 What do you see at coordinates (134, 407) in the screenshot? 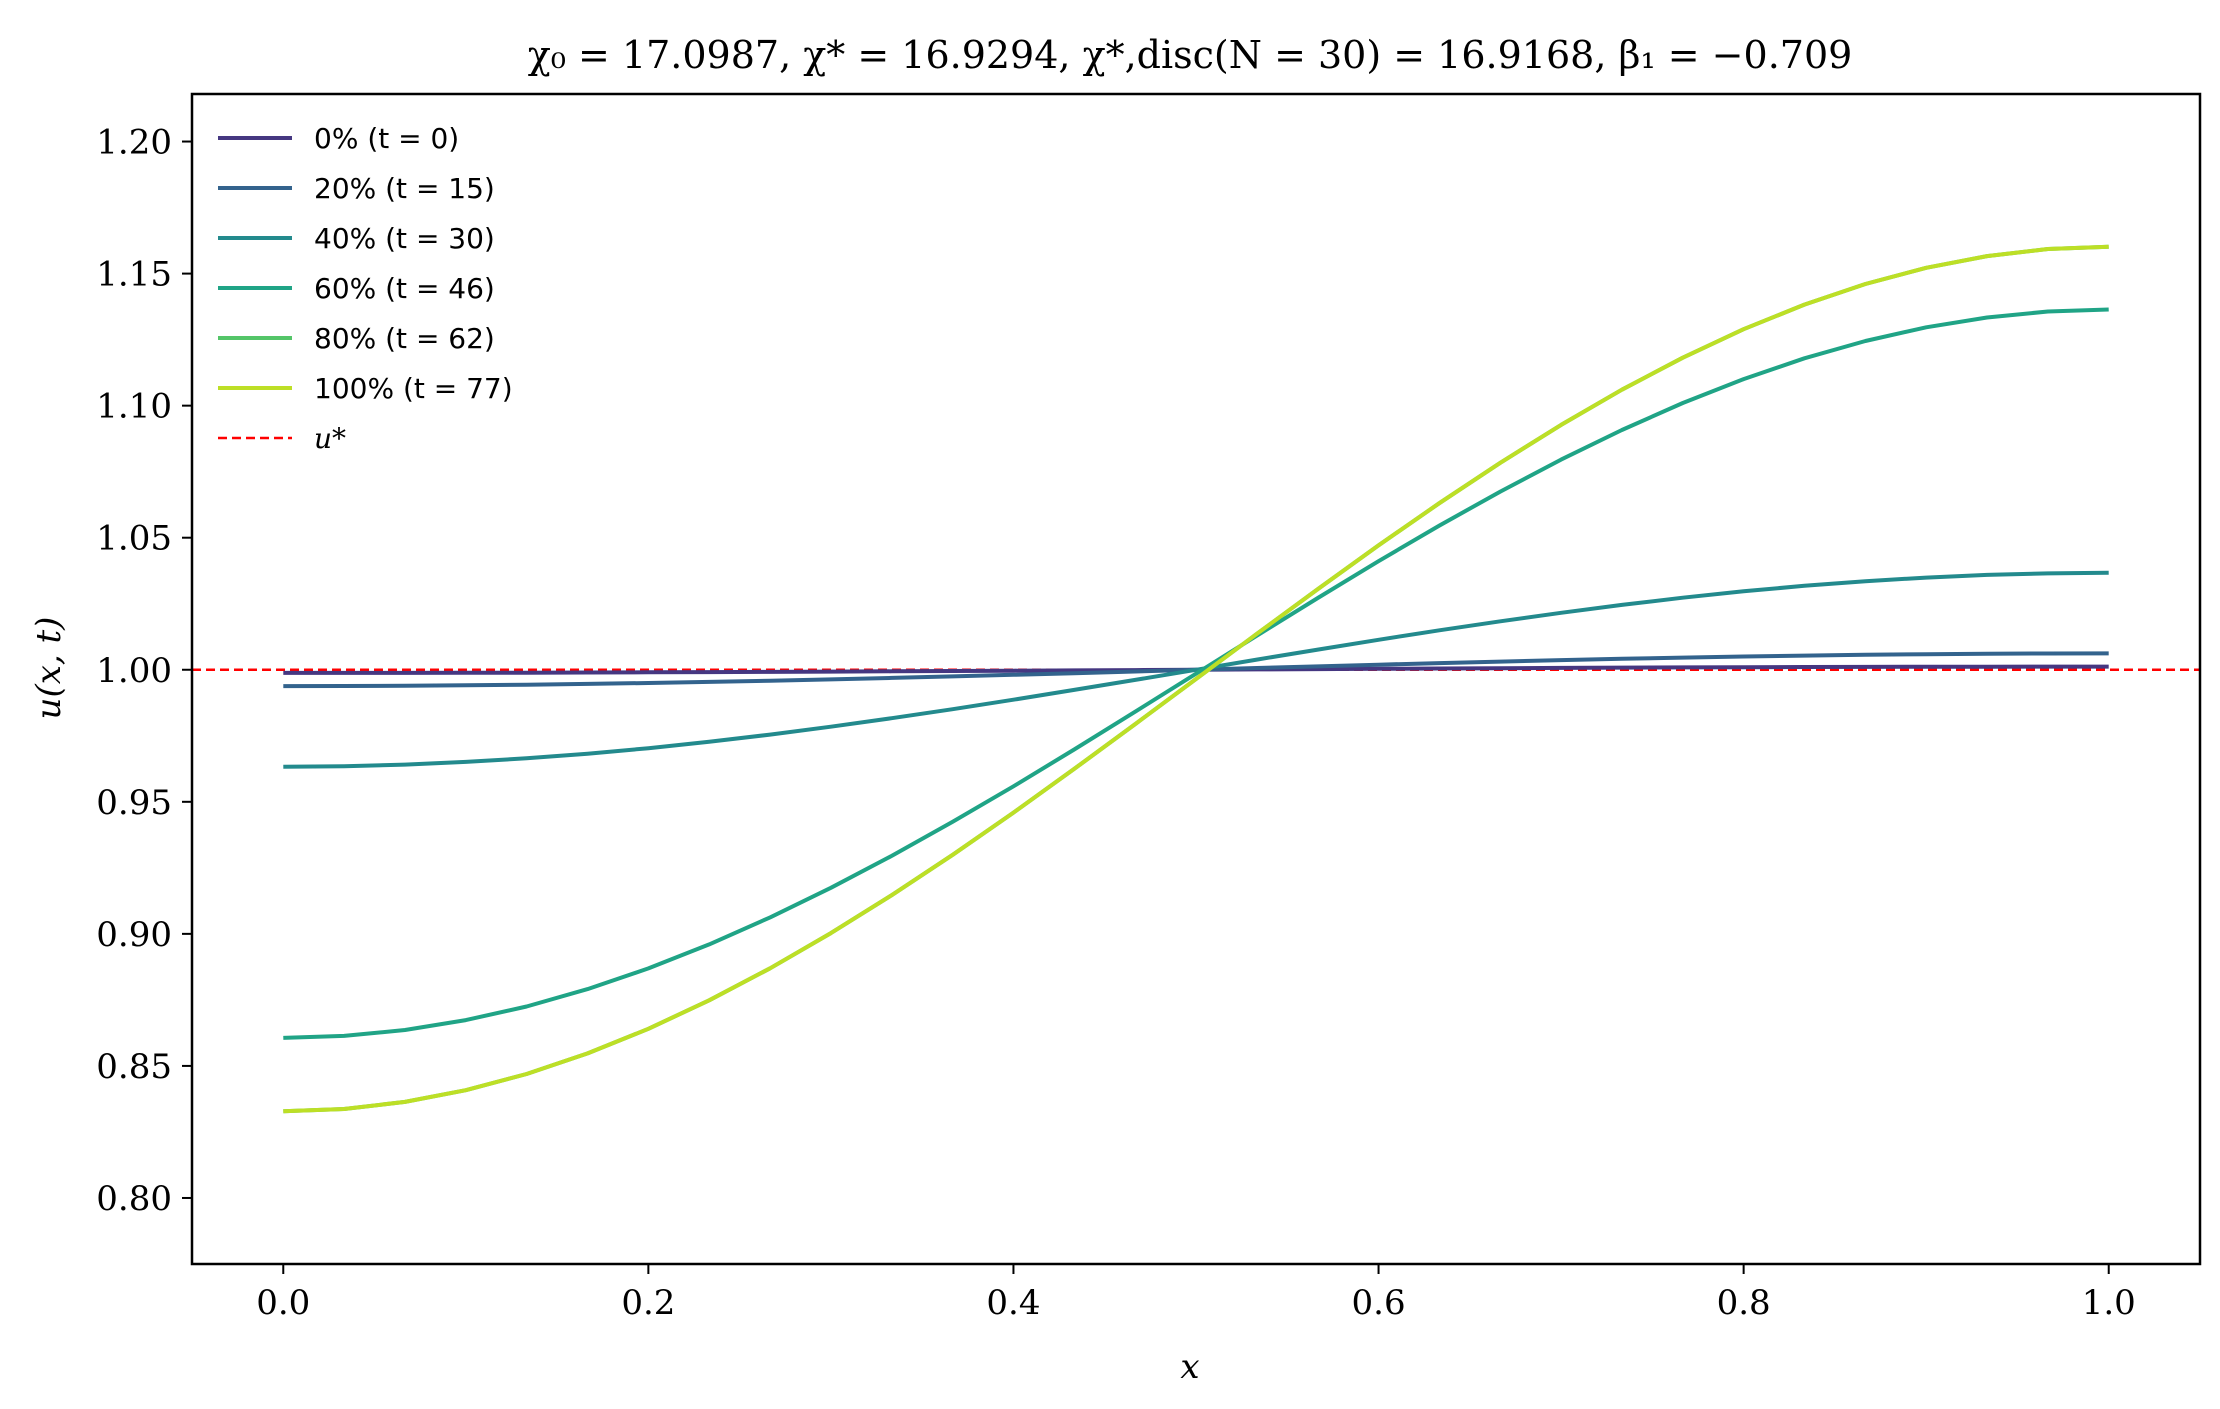
I see `y-tick-label: 1.10` at bounding box center [134, 407].